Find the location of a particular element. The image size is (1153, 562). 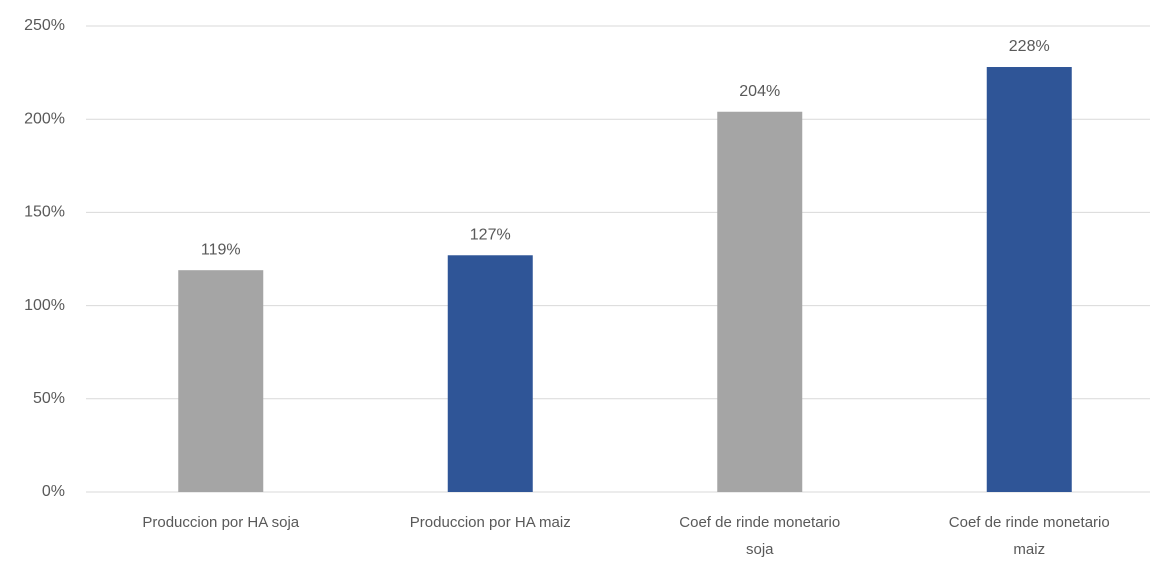

y-tick-label: 250% is located at coordinates (44, 25).